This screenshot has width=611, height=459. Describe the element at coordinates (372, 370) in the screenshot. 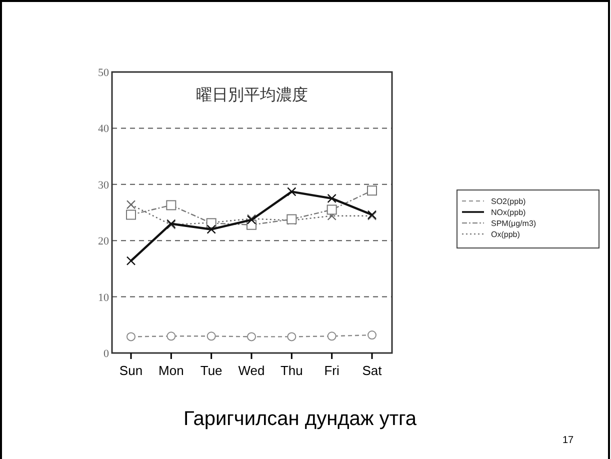

I see `x-tick-label: Sat` at that location.